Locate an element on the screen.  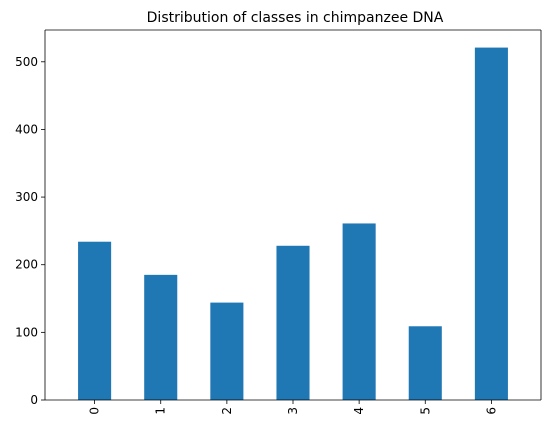
x-tick-label-4: 4 is located at coordinates (359, 411).